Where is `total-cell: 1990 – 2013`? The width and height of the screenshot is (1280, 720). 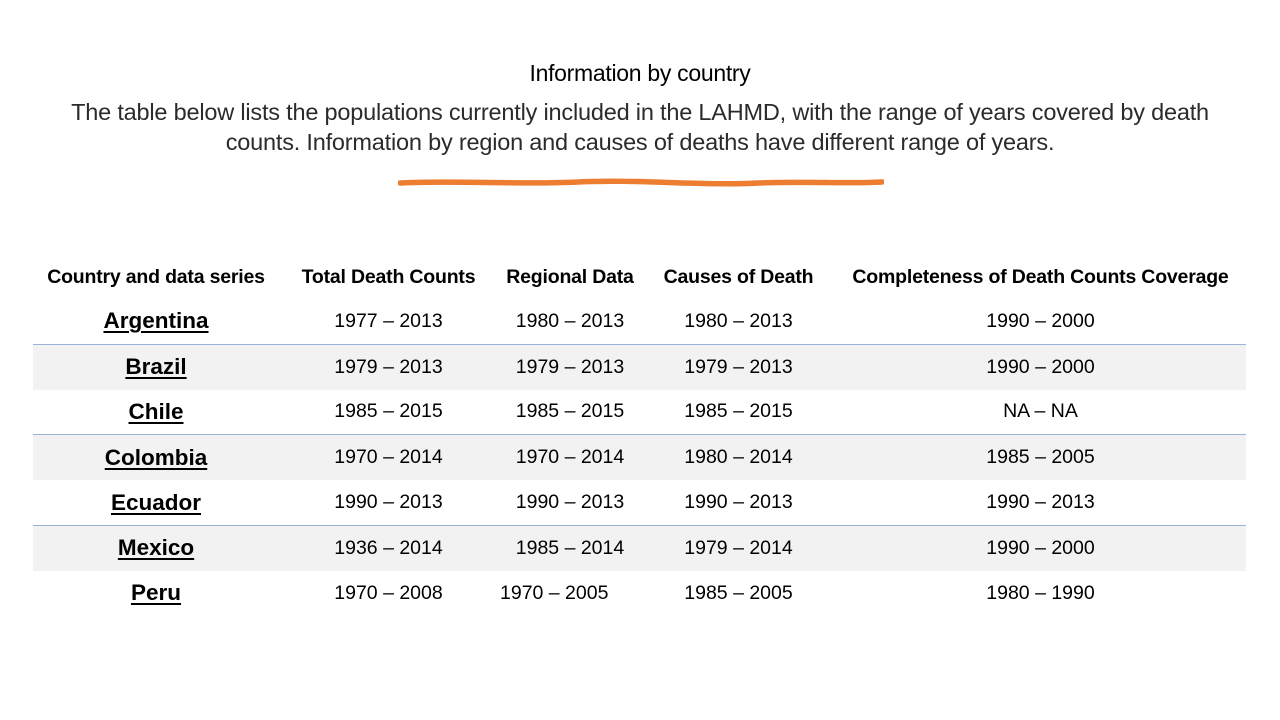
total-cell: 1990 – 2013 is located at coordinates (388, 502).